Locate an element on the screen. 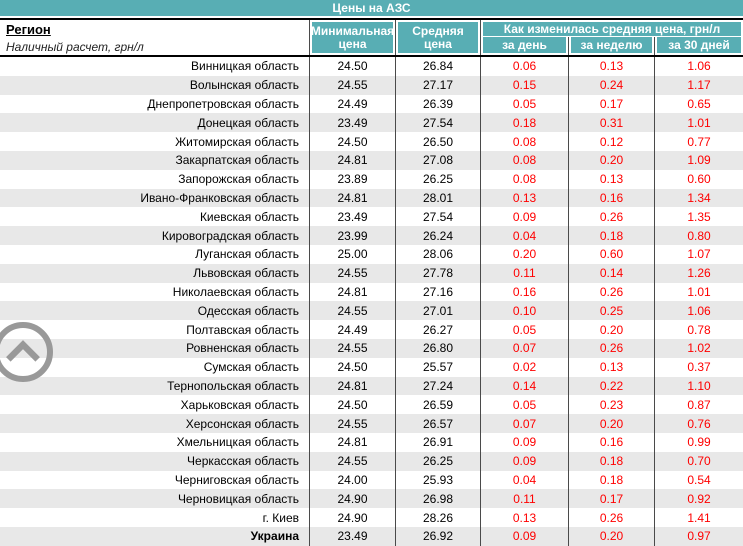  region-sublabel: Наличный расчет, грн/л is located at coordinates (75, 47).